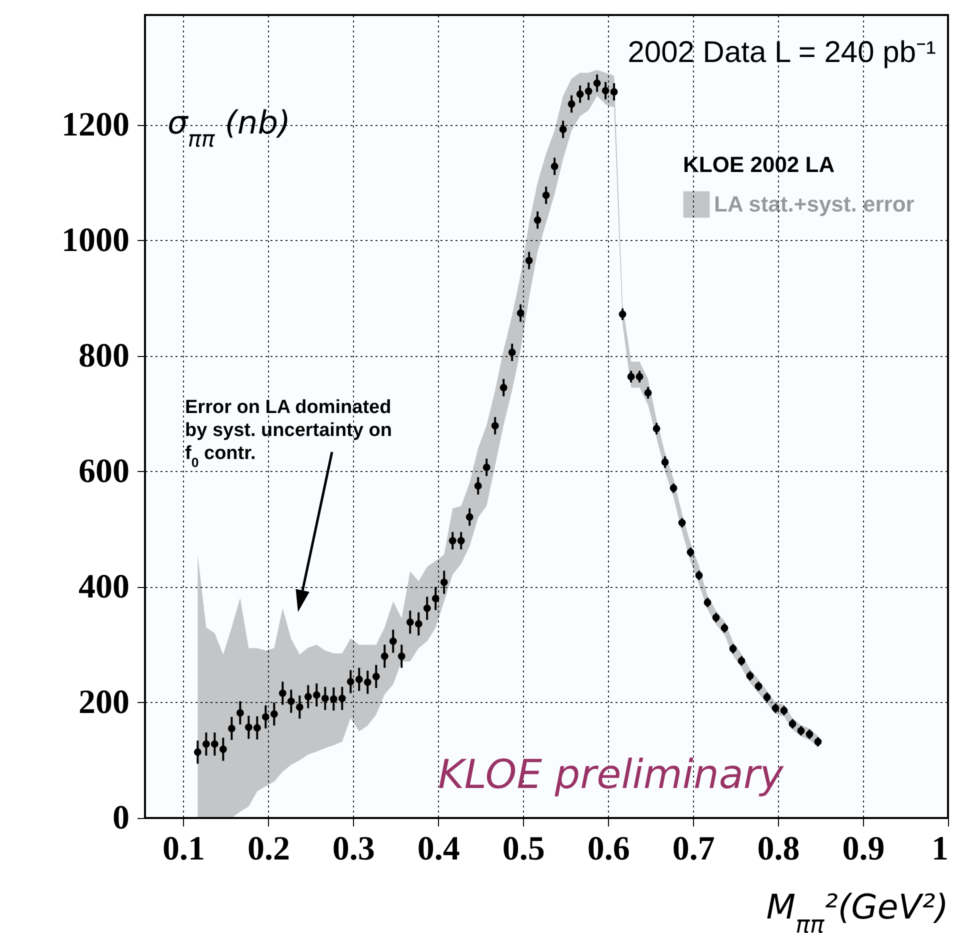 The width and height of the screenshot is (963, 933). I want to click on y-tick-label: 200, so click(104, 702).